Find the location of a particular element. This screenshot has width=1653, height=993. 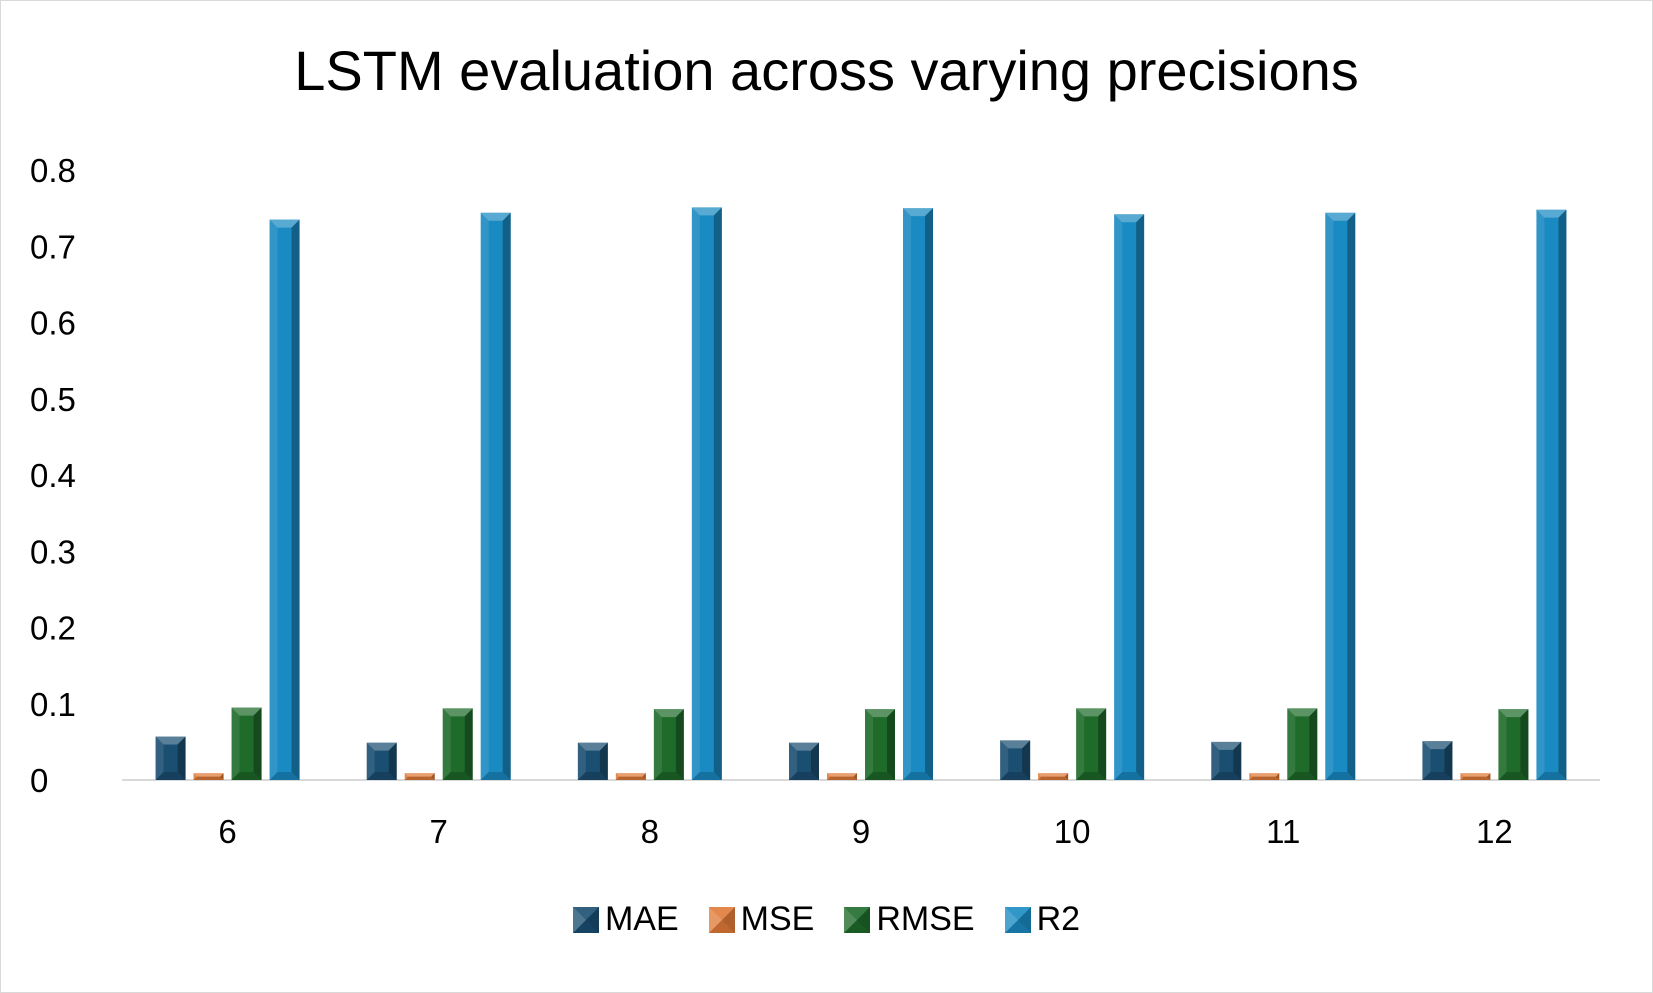

y-tick-label: 0.1 is located at coordinates (53, 704).